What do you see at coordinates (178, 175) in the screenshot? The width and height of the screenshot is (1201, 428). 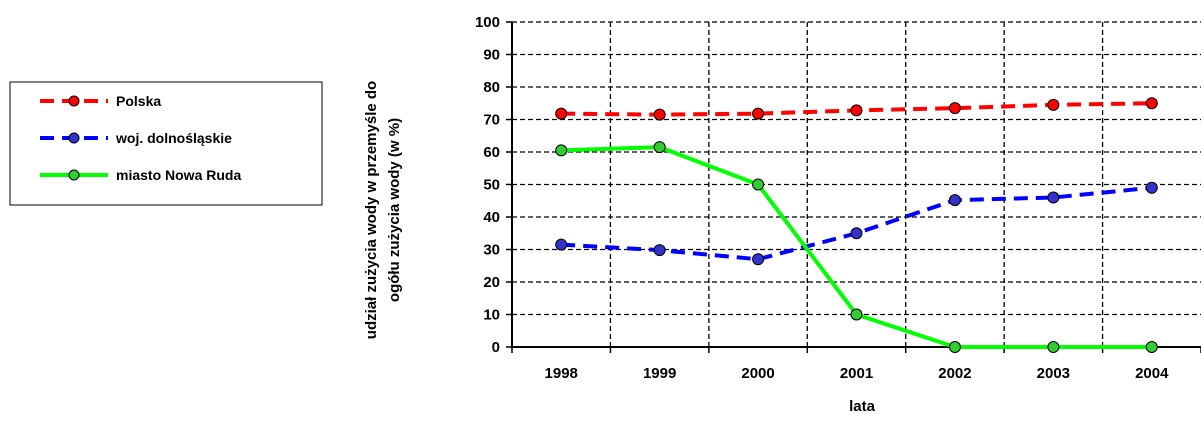 I see `legend-label-2: miasto Nowa Ruda` at bounding box center [178, 175].